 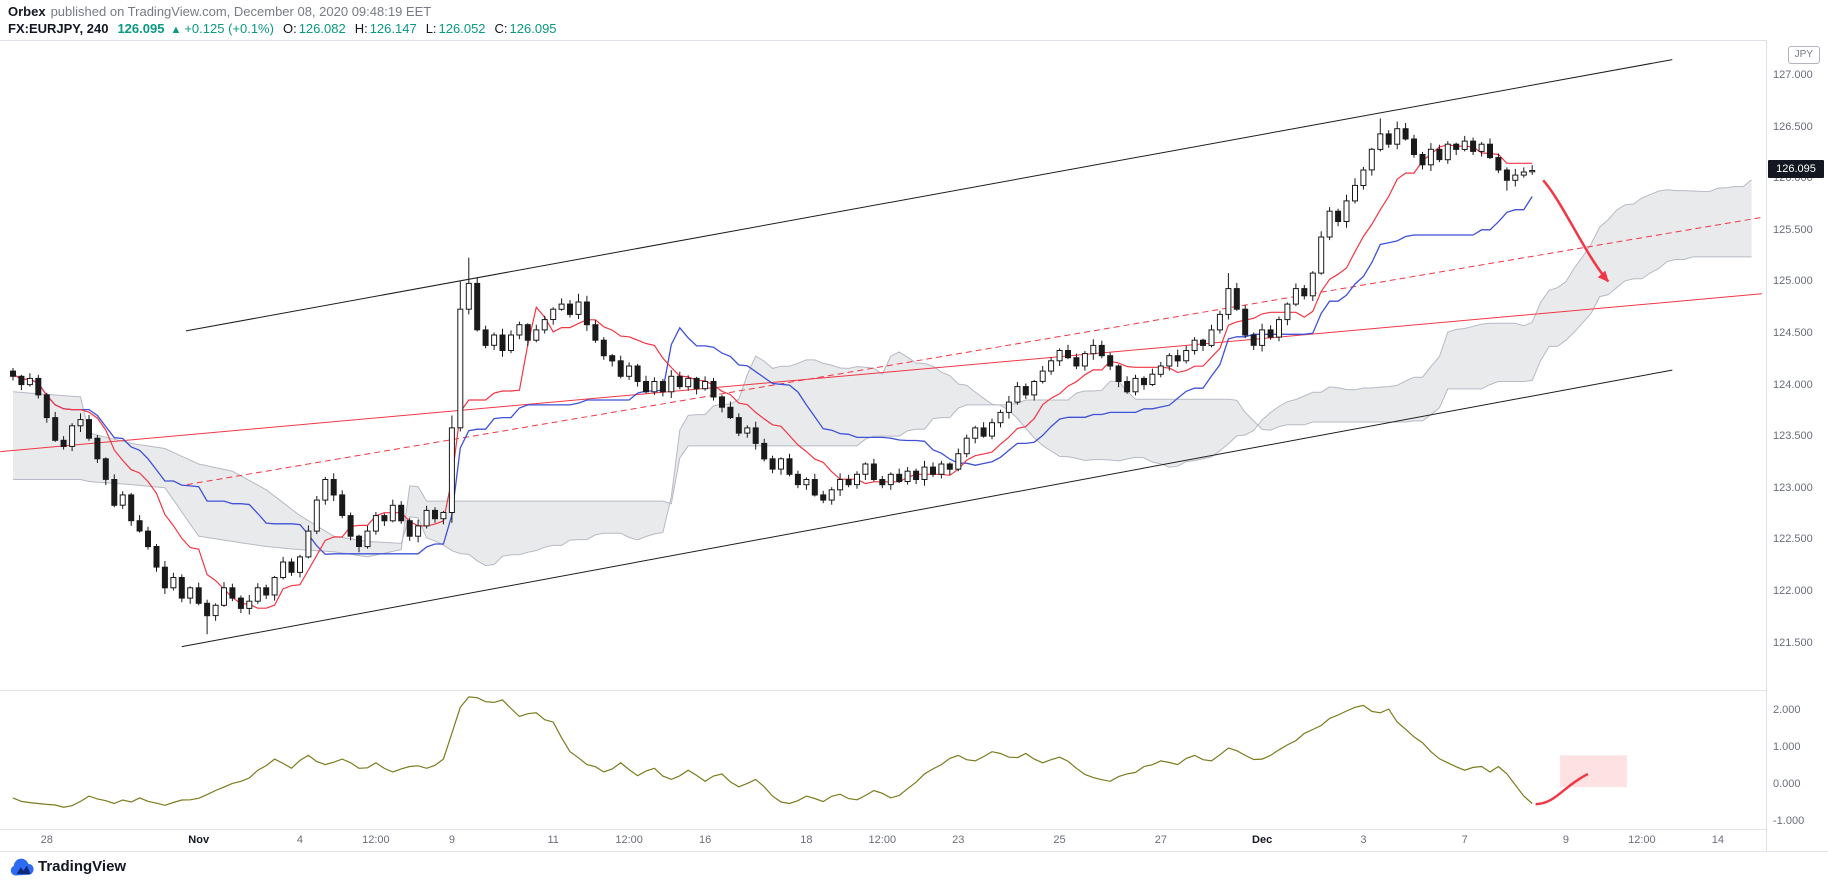 What do you see at coordinates (1576, 231) in the screenshot?
I see `forecast-arrow` at bounding box center [1576, 231].